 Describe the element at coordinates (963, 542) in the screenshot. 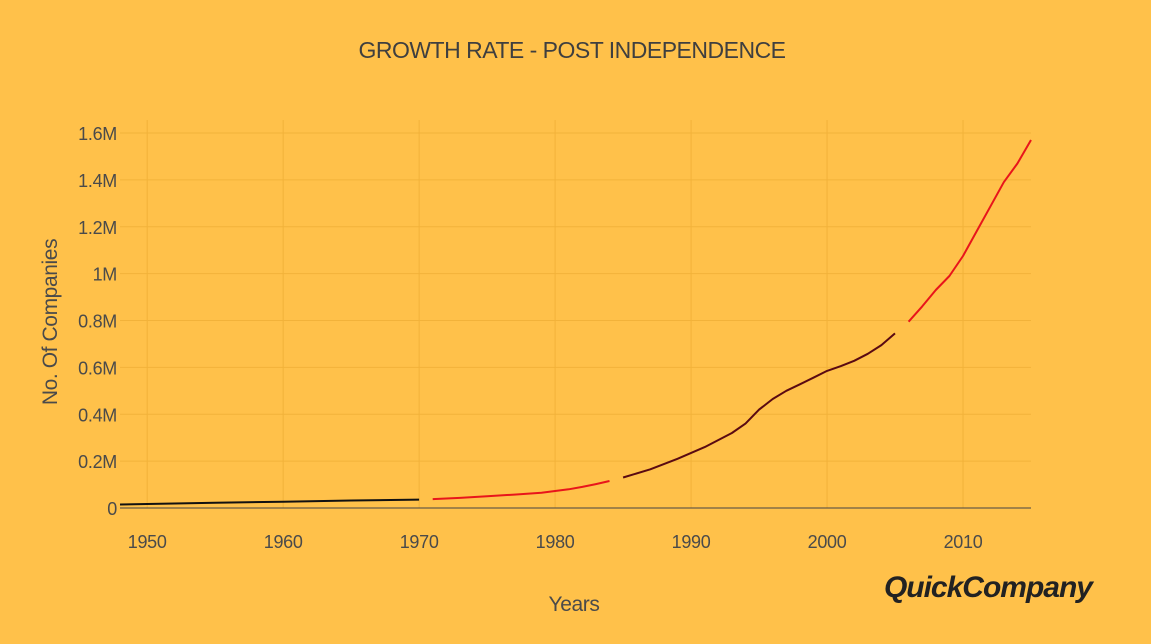

I see `x-tick-label: 2010` at that location.